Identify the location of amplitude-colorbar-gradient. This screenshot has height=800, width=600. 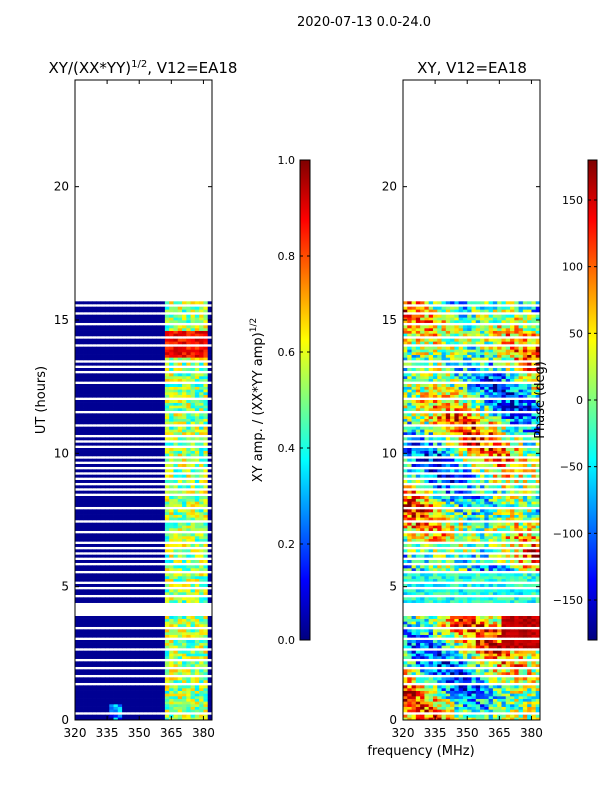
(305, 400).